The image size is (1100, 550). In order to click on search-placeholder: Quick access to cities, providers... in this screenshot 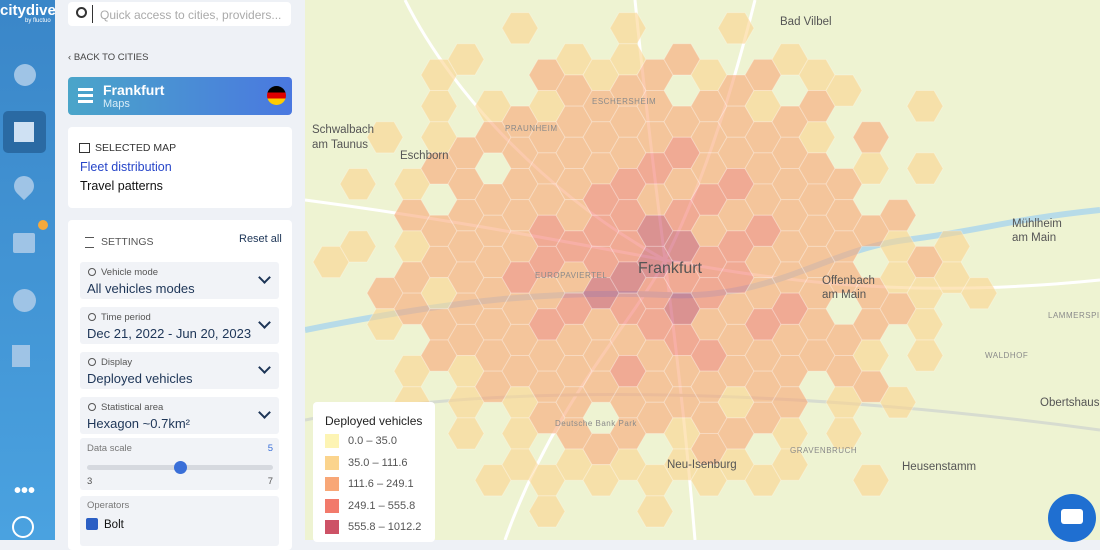, I will do `click(191, 15)`.